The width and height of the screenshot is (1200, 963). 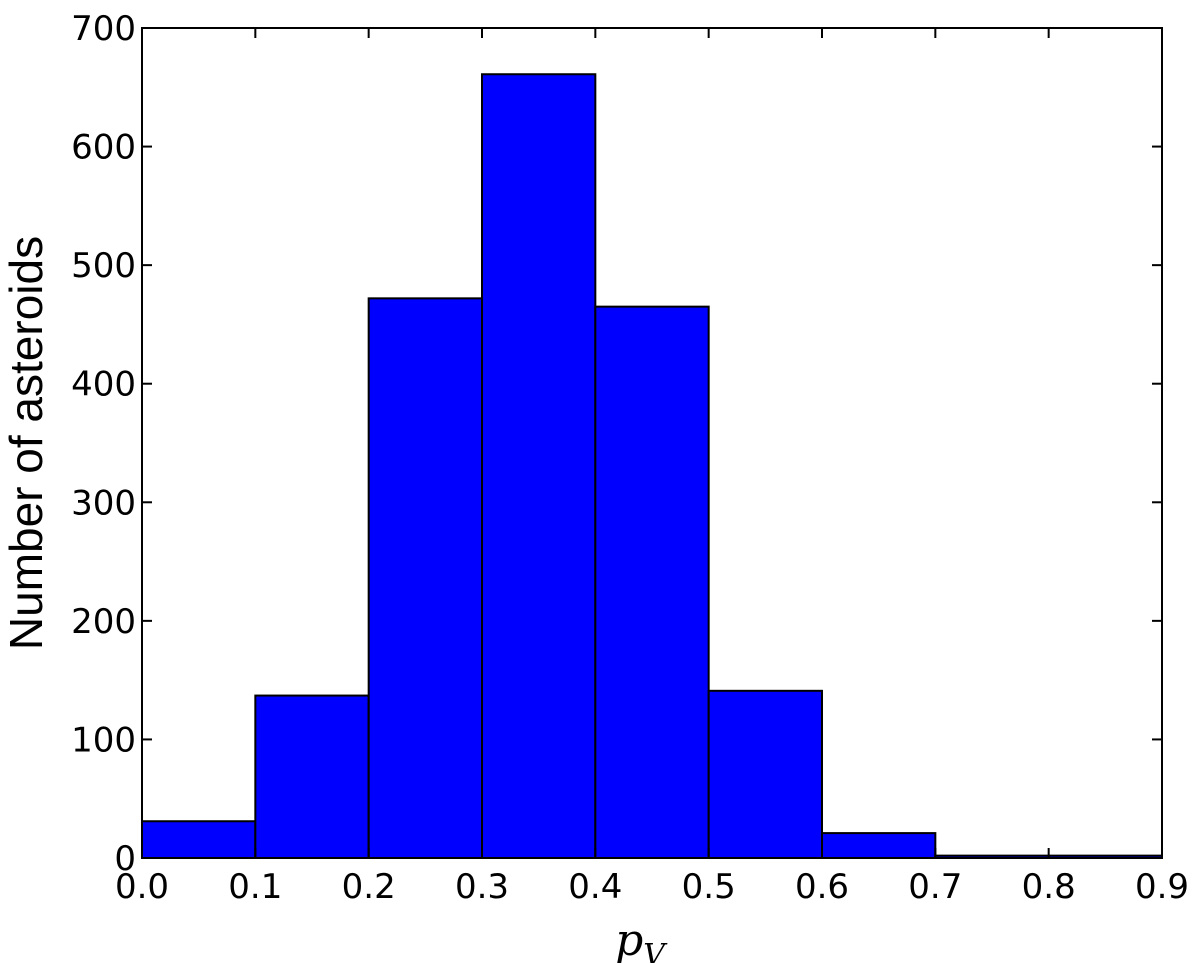 I want to click on x-tick-label: 0.7, so click(x=935, y=887).